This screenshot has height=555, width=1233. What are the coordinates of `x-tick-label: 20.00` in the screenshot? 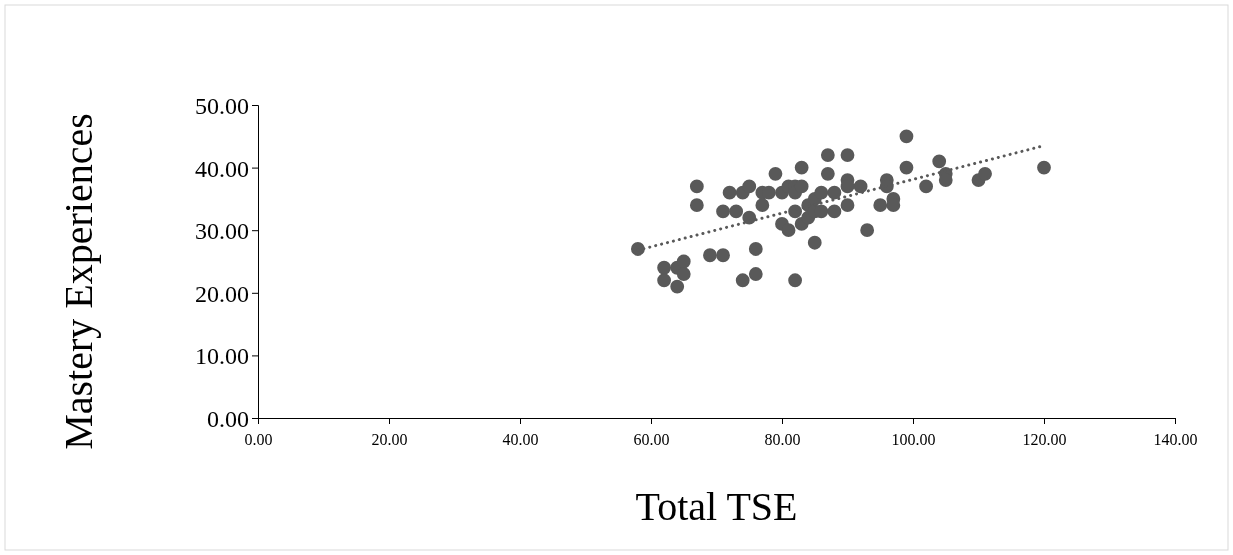 It's located at (389, 439).